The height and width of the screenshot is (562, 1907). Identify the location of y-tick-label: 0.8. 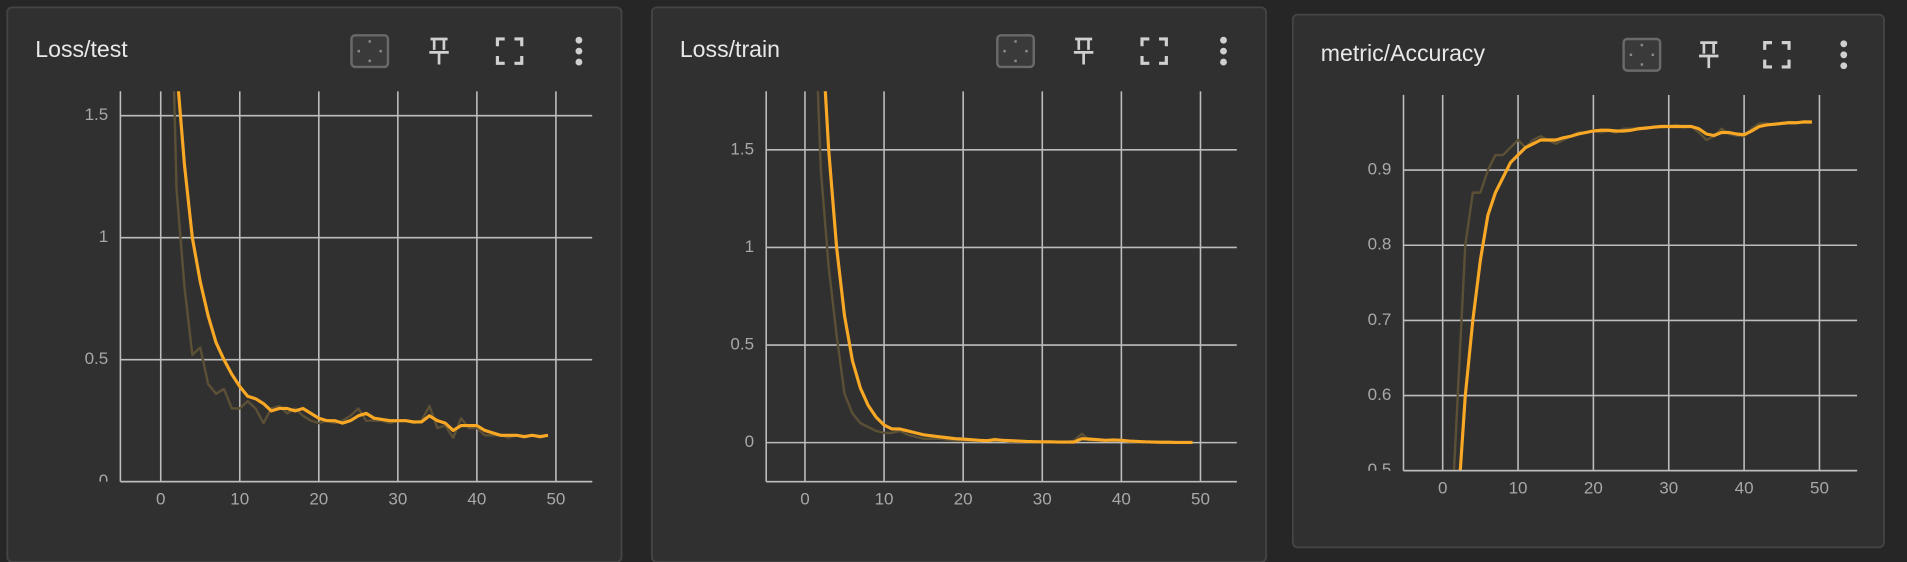
(1380, 244).